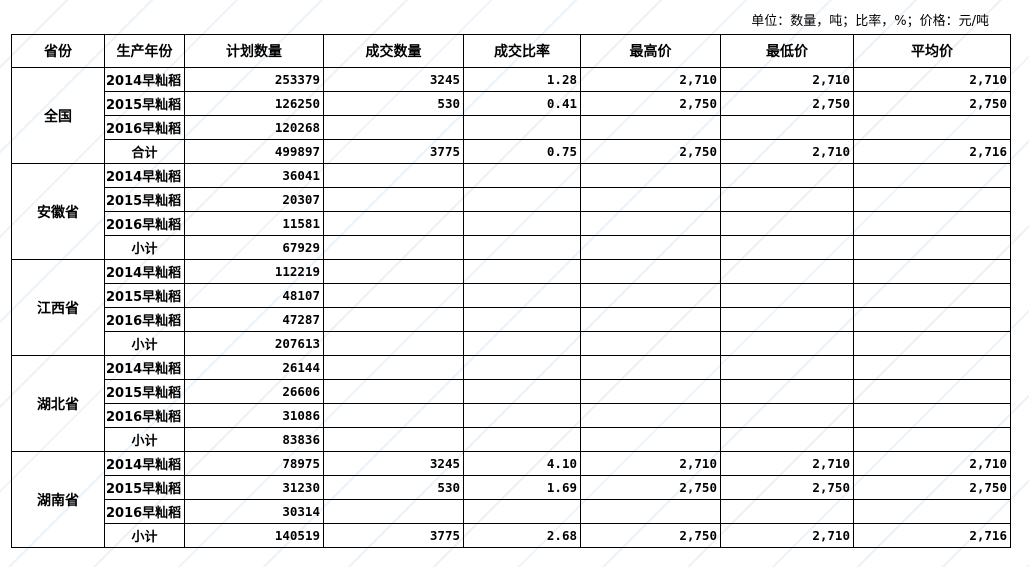 The width and height of the screenshot is (1029, 567). Describe the element at coordinates (254, 439) in the screenshot. I see `planned-qty-cell: 83836` at that location.